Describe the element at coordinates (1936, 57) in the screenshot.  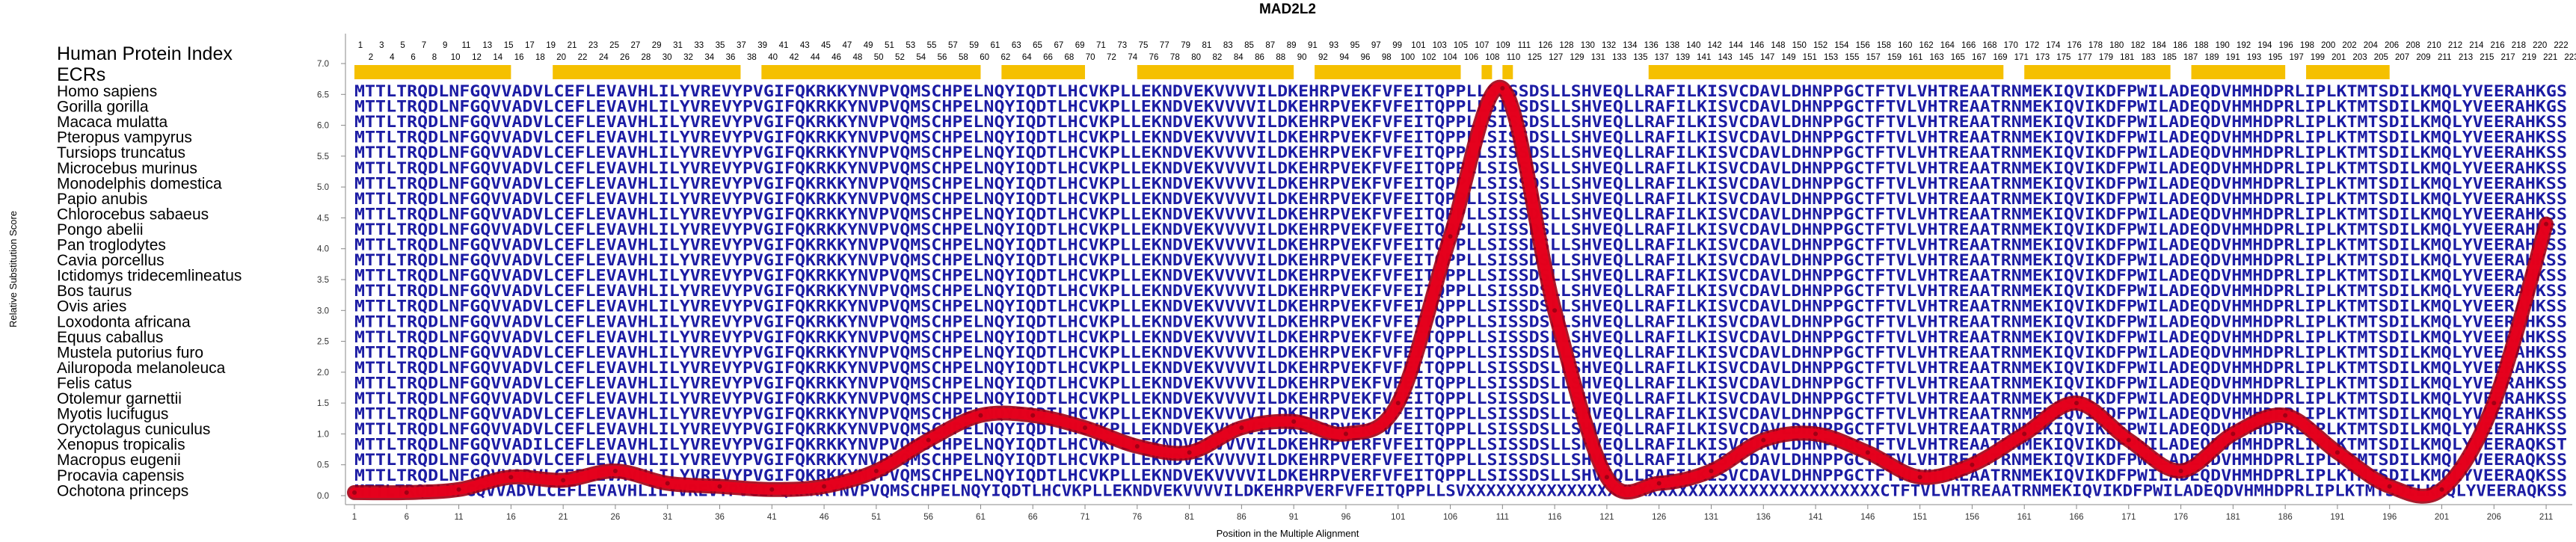
I see `human-index-even: 163` at that location.